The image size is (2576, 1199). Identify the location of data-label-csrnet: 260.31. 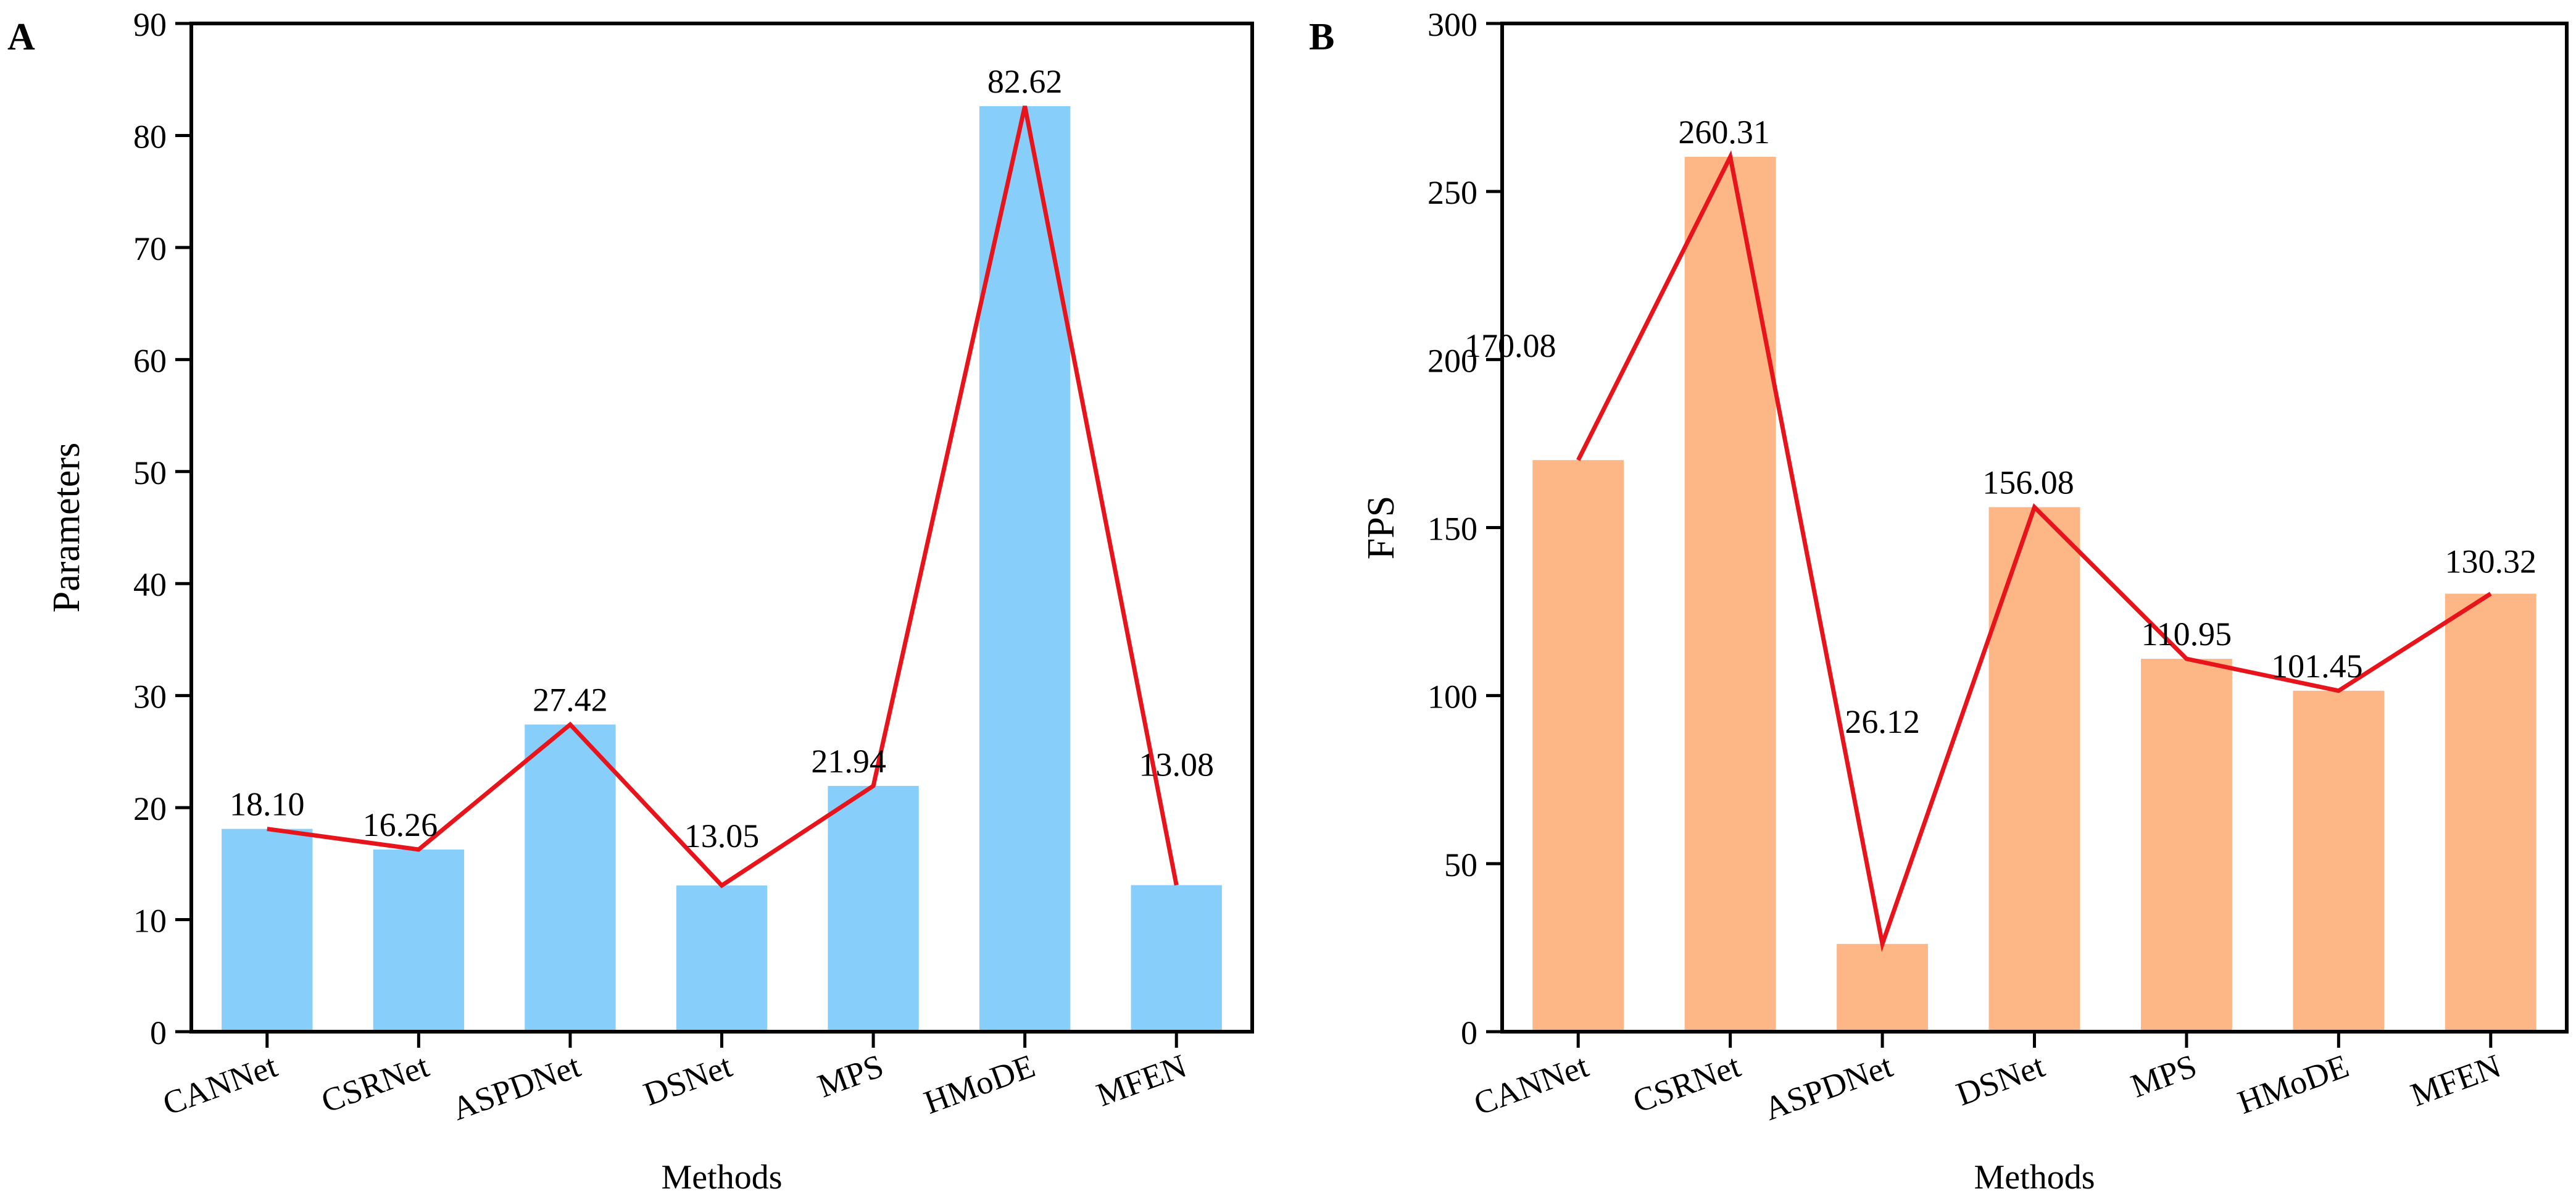
(1724, 132).